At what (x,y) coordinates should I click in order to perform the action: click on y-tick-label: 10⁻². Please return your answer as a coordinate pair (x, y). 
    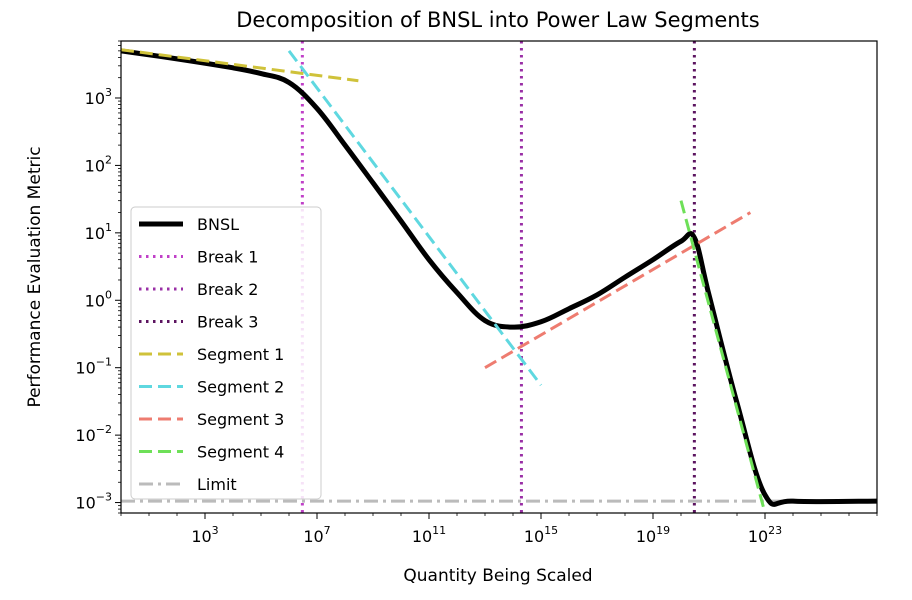
    Looking at the image, I should click on (93, 434).